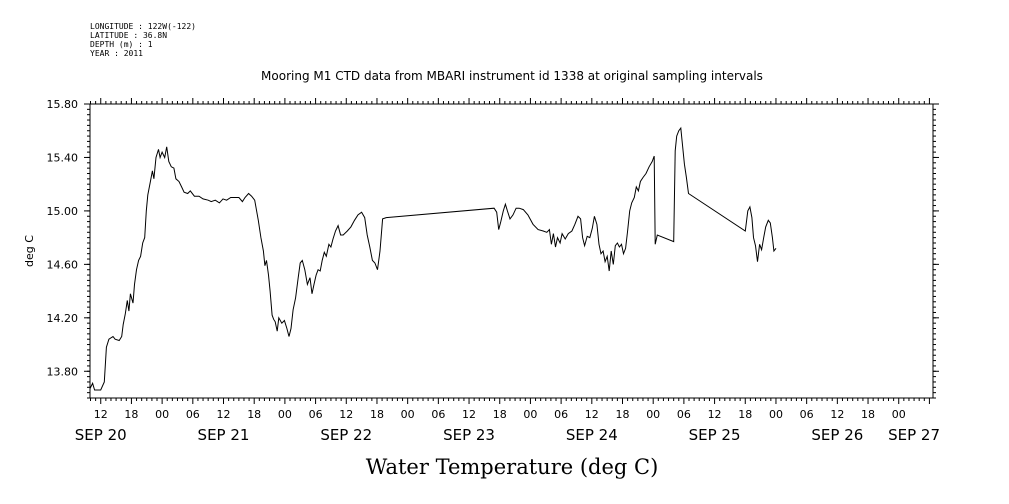 Image resolution: width=1009 pixels, height=504 pixels. I want to click on x-day-label: SEP 26, so click(837, 435).